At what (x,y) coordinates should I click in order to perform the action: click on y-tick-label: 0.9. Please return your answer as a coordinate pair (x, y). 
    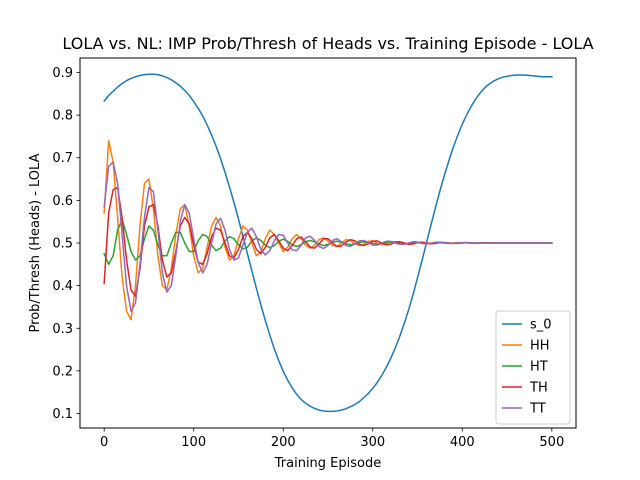
    Looking at the image, I should click on (62, 73).